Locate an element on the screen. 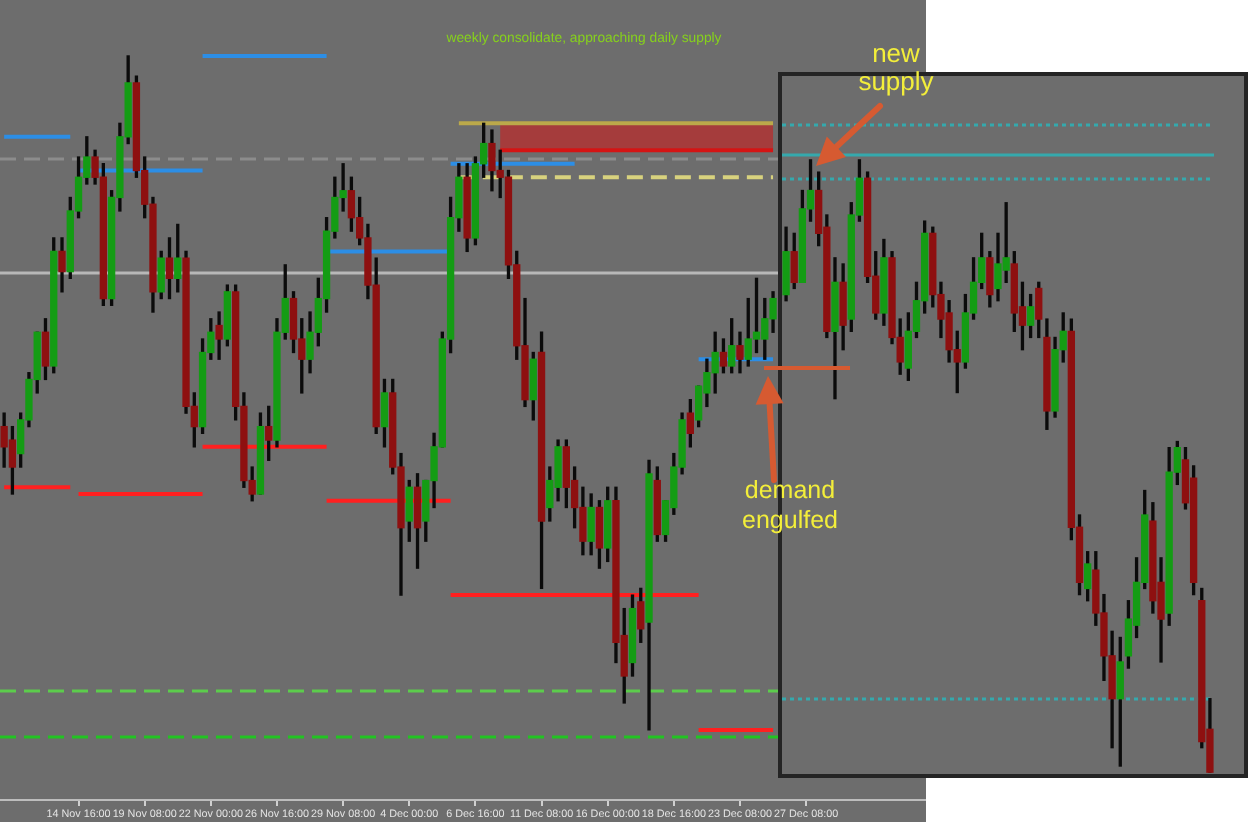  annotation: demand engulfed is located at coordinates (790, 506).